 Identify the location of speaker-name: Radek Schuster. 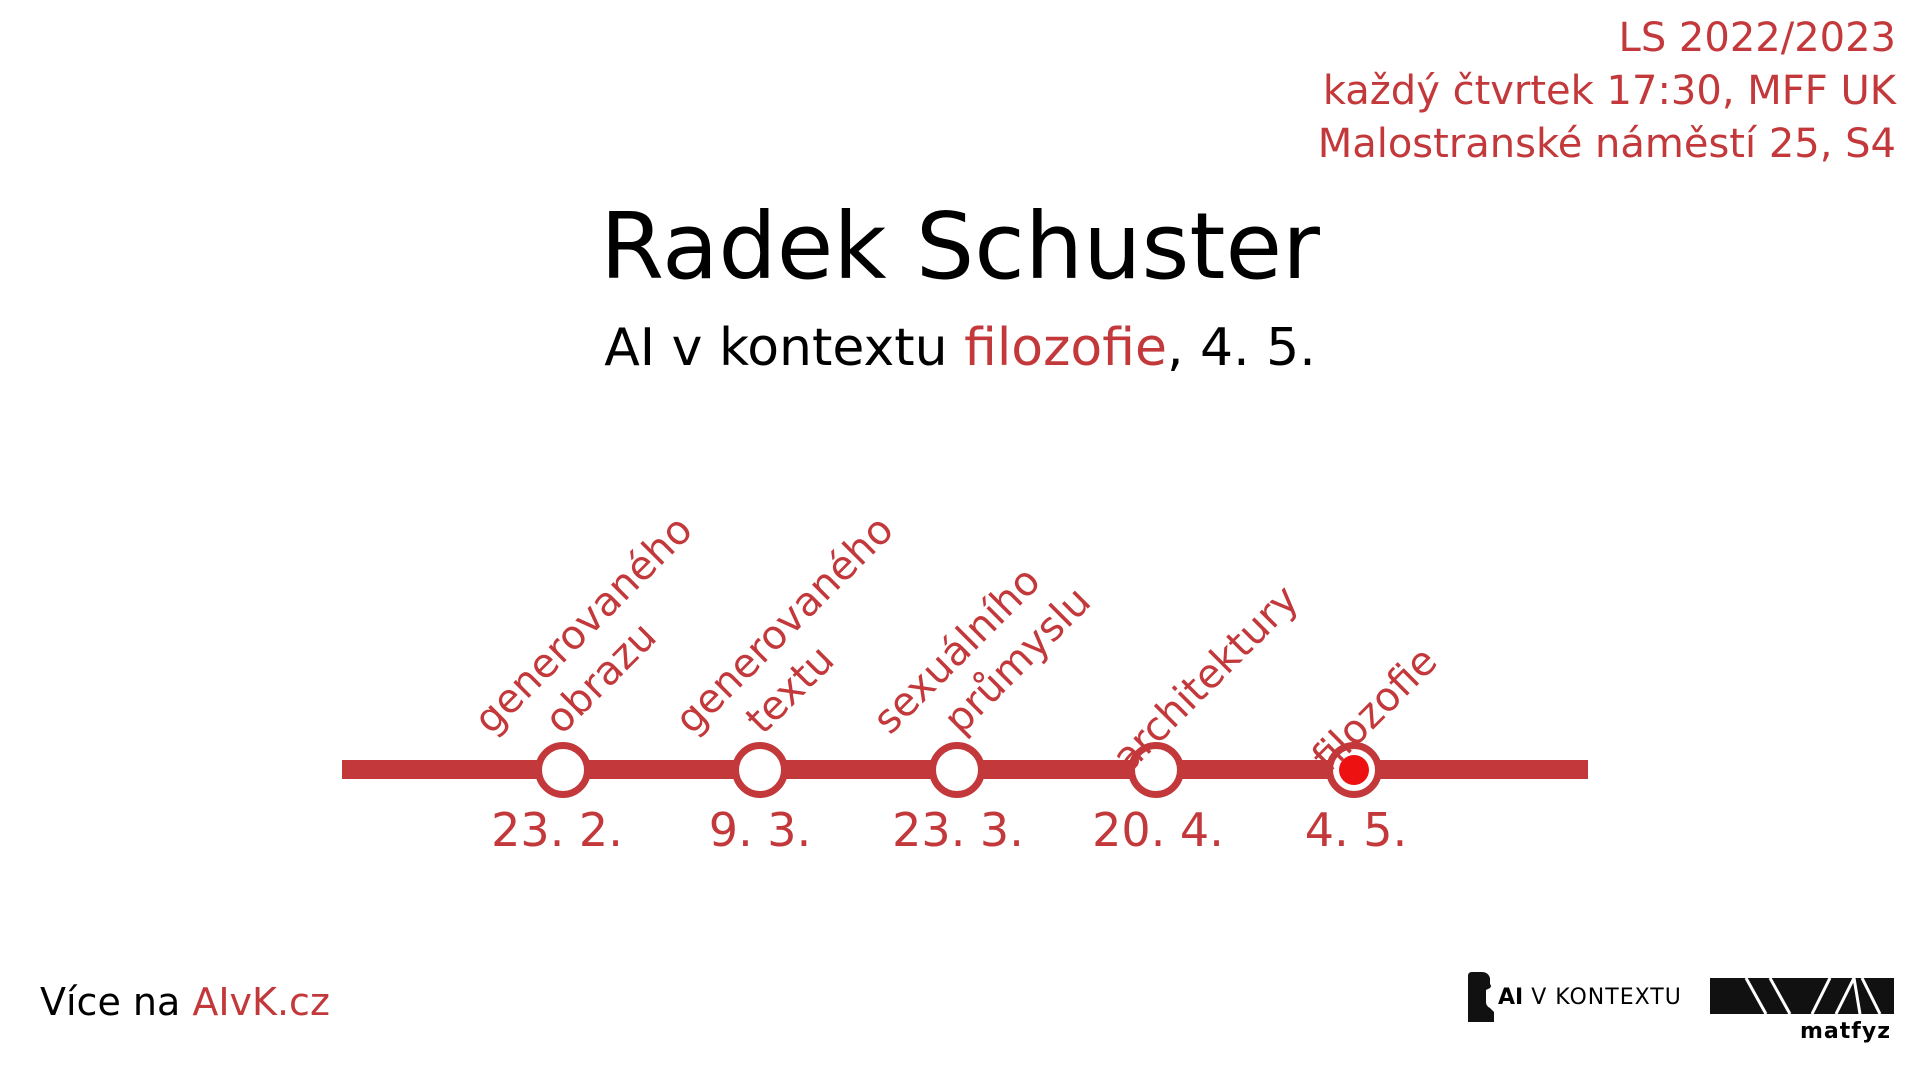
(960, 246).